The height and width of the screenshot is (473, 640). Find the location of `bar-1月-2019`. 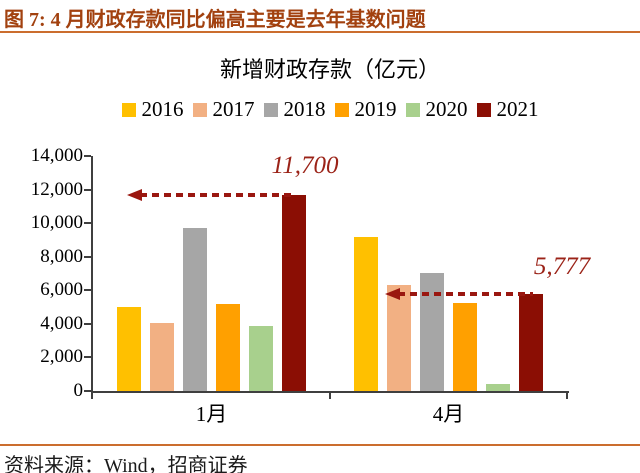

bar-1月-2019 is located at coordinates (228, 347).